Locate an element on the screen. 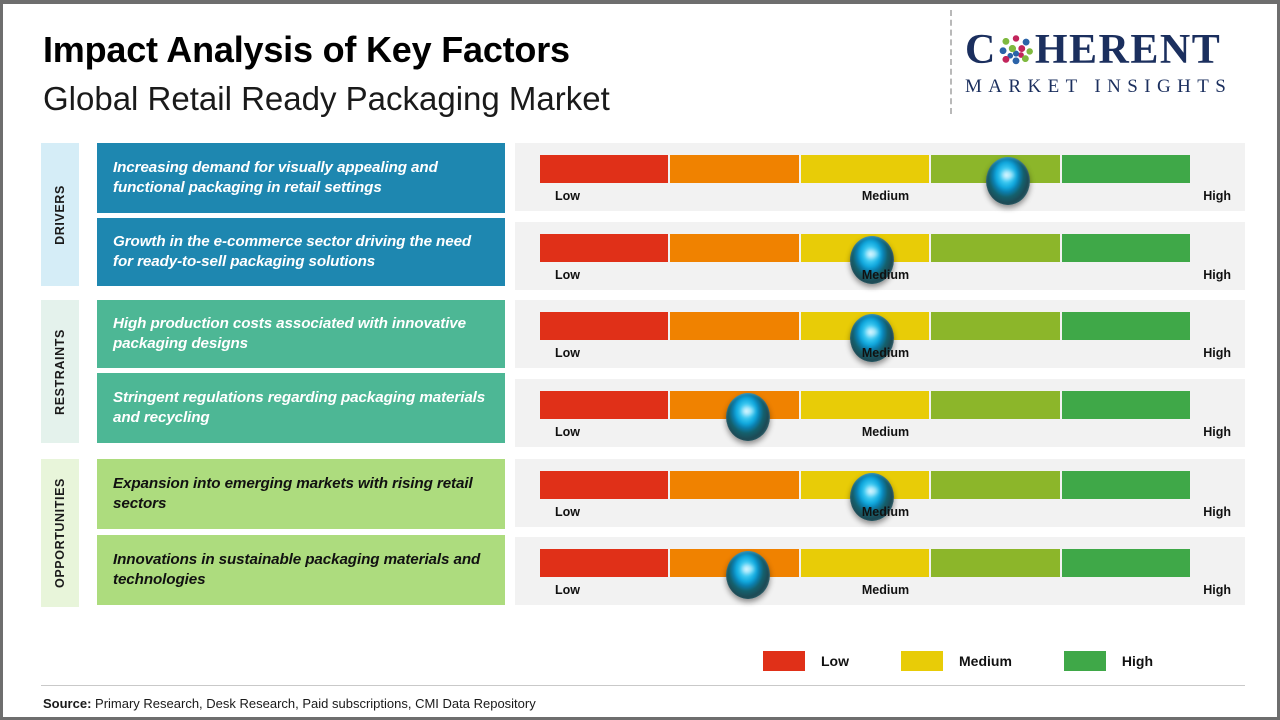 The image size is (1280, 720). gauge-row-5: Low Medium High is located at coordinates (880, 493).